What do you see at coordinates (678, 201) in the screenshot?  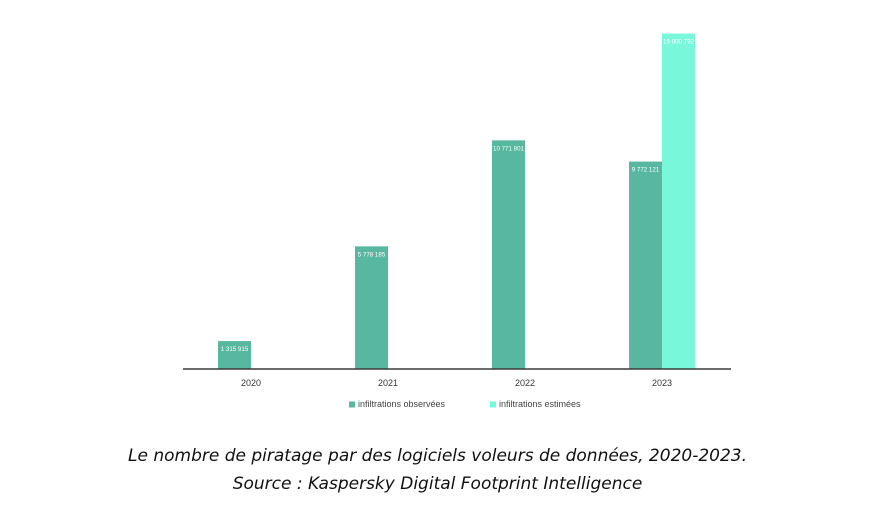 I see `bar-estimated-2023` at bounding box center [678, 201].